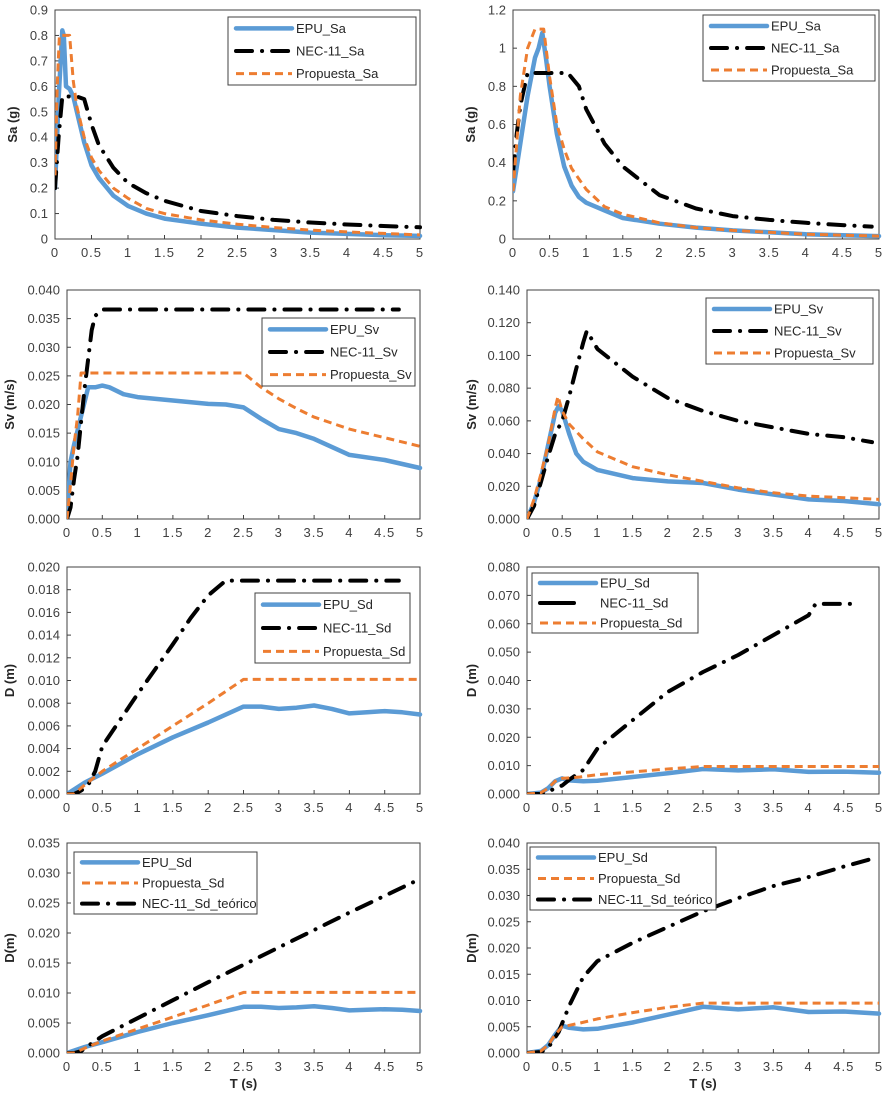 Image resolution: width=884 pixels, height=1099 pixels. I want to click on series-line-propuesta-sa, so click(238, 135).